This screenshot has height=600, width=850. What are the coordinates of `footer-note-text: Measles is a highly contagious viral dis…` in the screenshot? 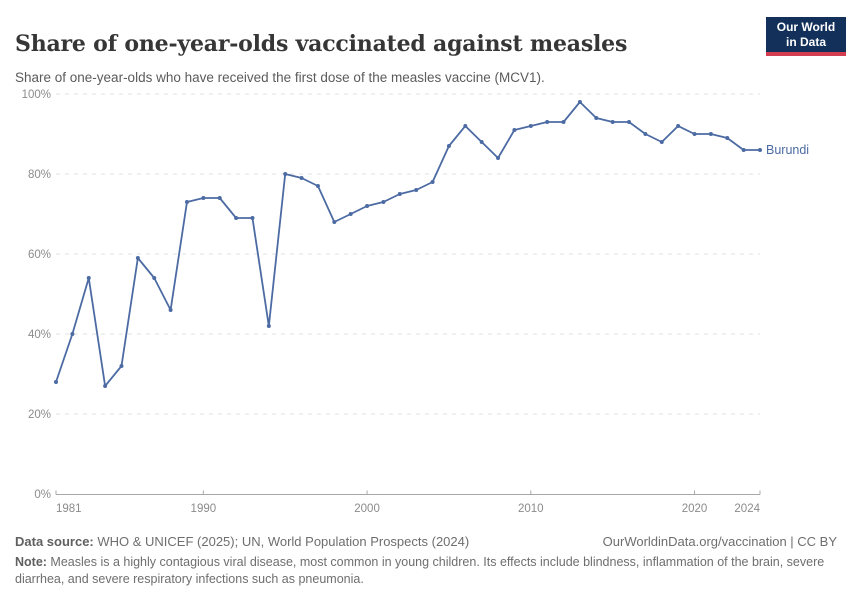 It's located at (420, 570).